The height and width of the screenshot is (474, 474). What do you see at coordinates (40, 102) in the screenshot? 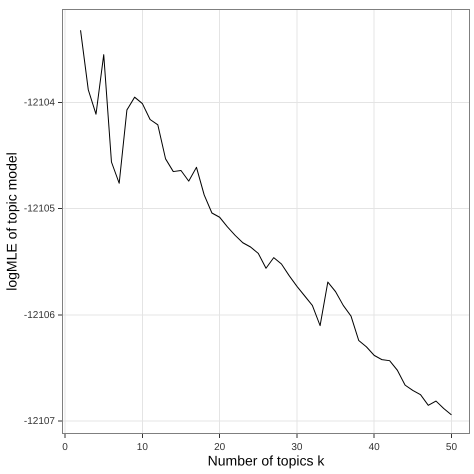
I see `y-tick-label: -12104` at bounding box center [40, 102].